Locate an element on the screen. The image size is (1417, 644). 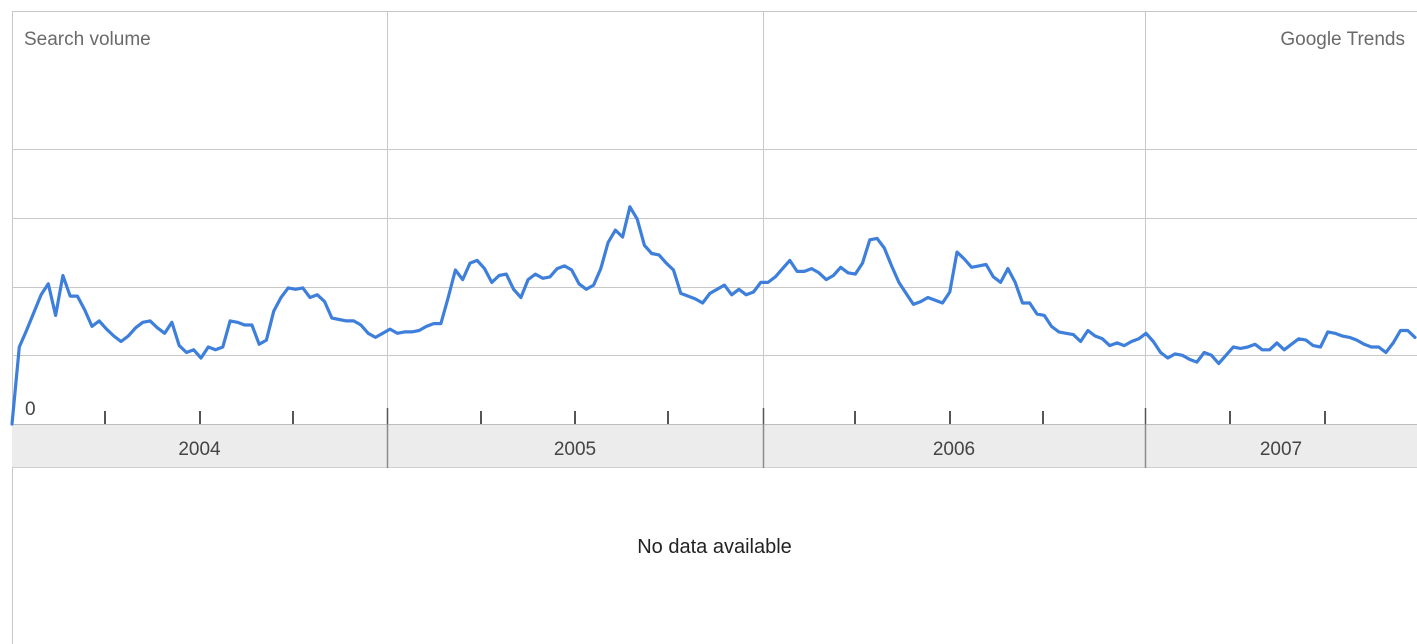
year-band: 2004 2005 2006 2007 is located at coordinates (714, 446).